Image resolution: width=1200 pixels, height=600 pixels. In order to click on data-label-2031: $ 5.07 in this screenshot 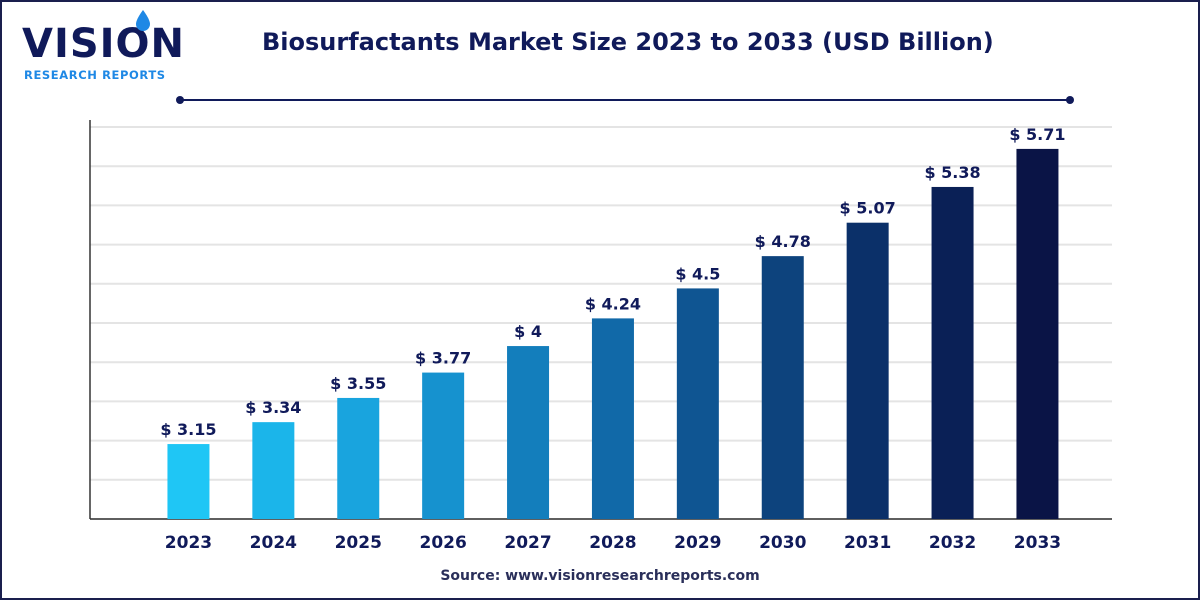, I will do `click(868, 208)`.